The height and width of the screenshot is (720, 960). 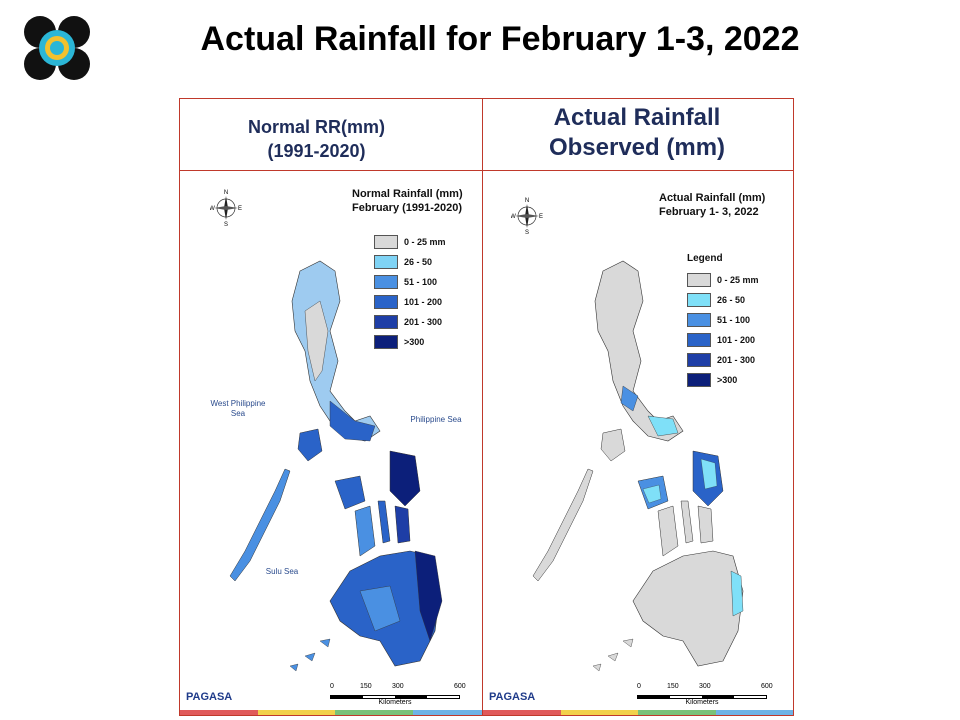 I want to click on header-line-2: (1991-2020), so click(x=316, y=151).